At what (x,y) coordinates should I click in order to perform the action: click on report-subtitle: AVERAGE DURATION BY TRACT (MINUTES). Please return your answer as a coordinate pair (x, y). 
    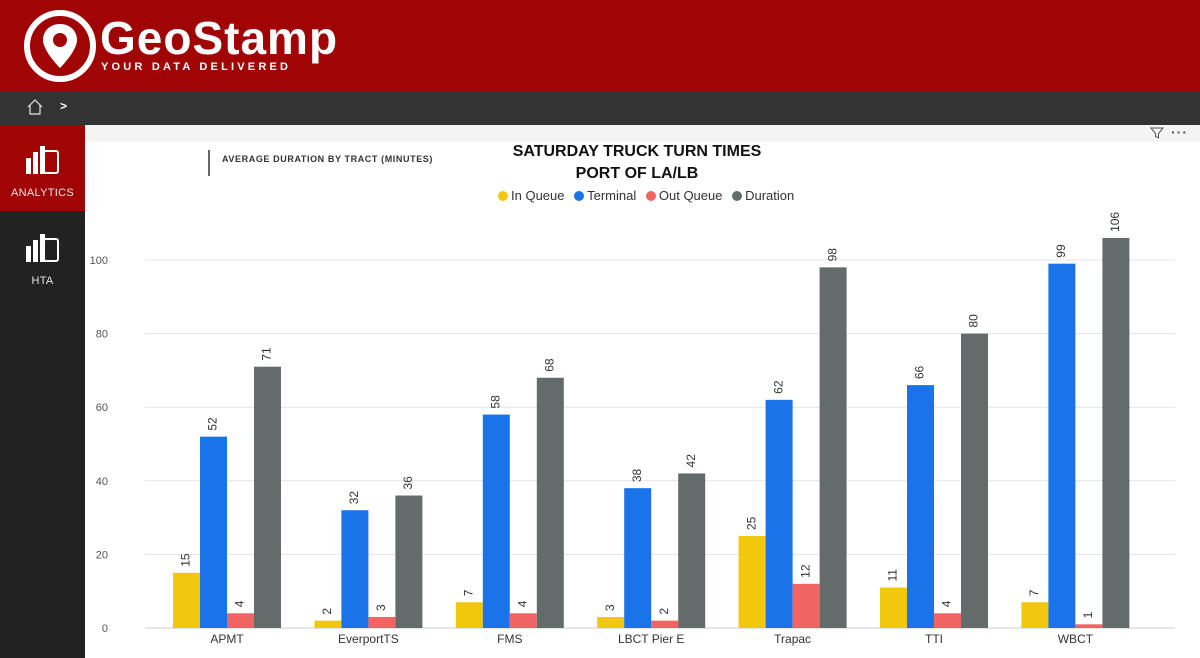
    Looking at the image, I should click on (327, 159).